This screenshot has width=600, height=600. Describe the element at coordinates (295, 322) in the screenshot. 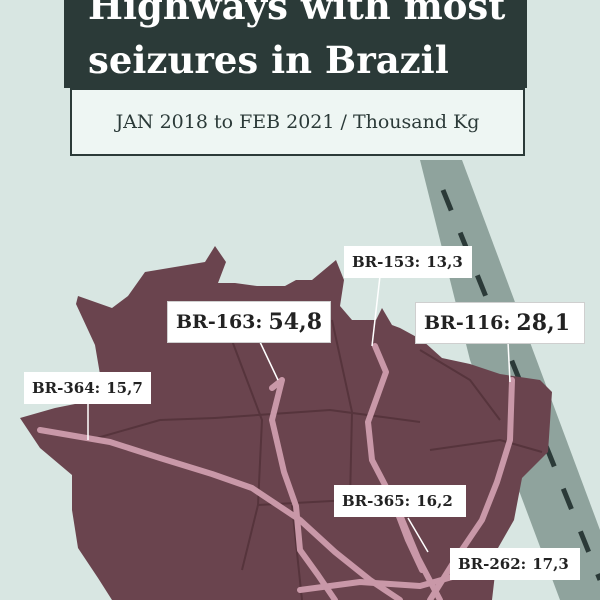

I see `label-br-163-value: 54,8` at that location.